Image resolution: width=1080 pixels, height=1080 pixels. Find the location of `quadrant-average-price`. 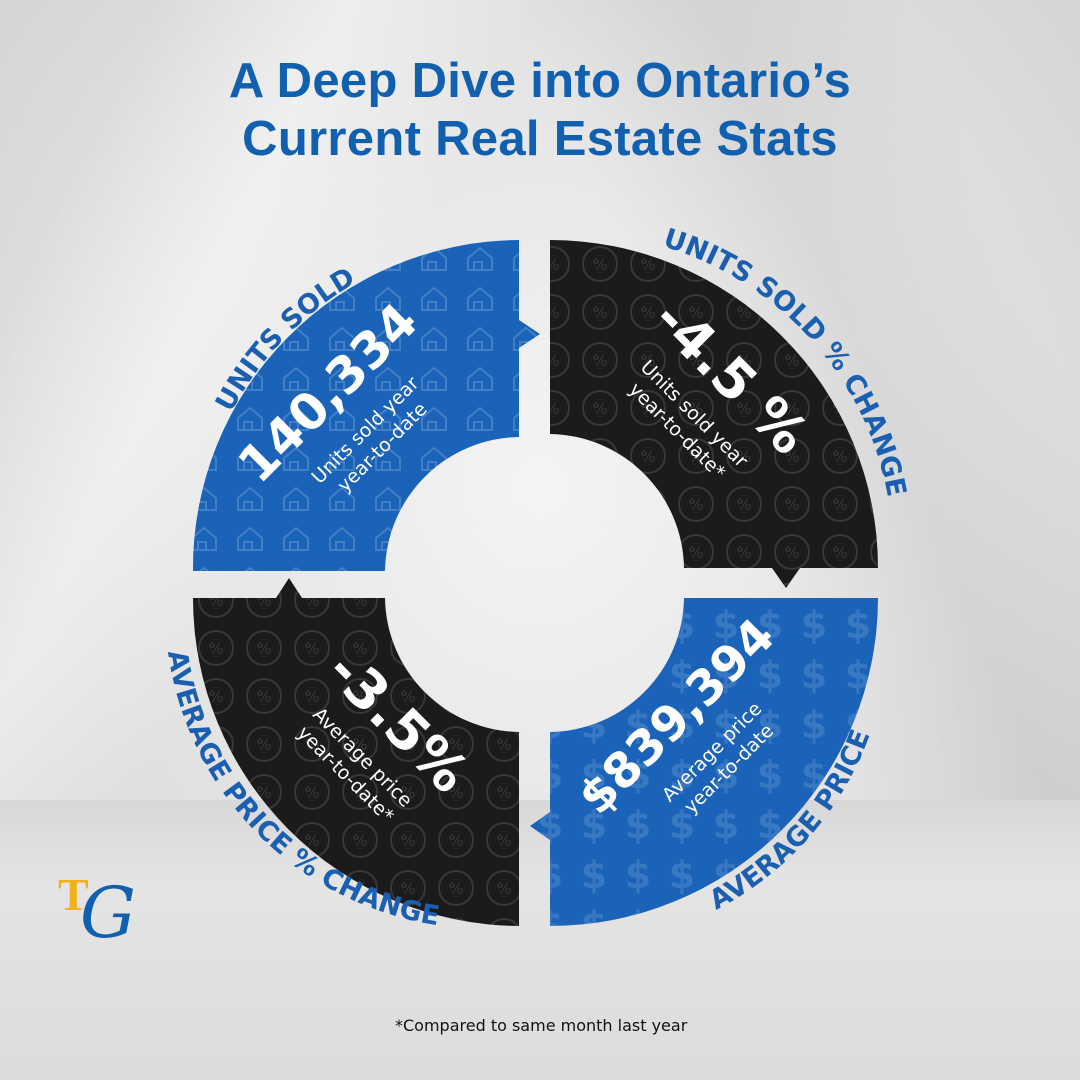

quadrant-average-price is located at coordinates (704, 762).